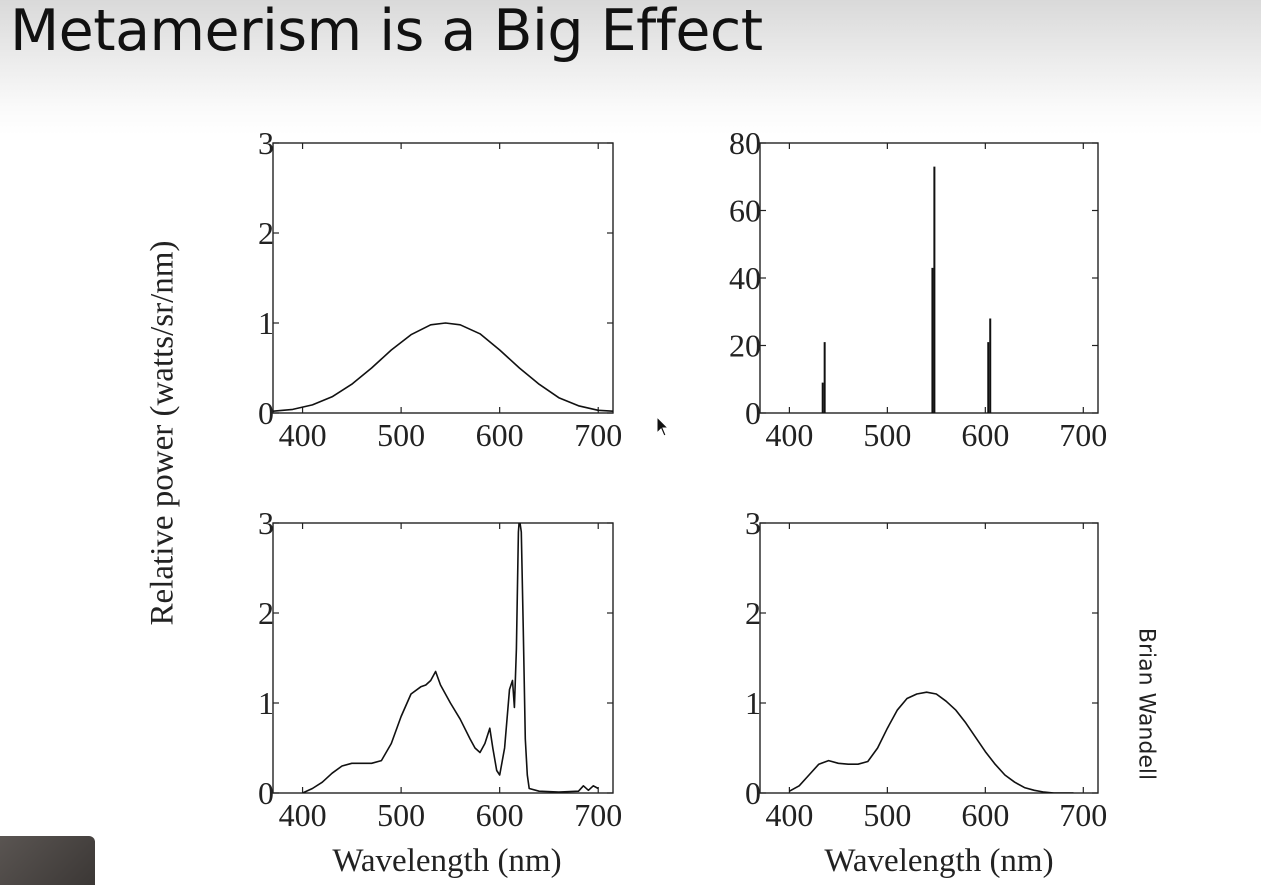 The width and height of the screenshot is (1261, 885). Describe the element at coordinates (386, 32) in the screenshot. I see `slide-title: Metamerism is a Big Effect` at that location.